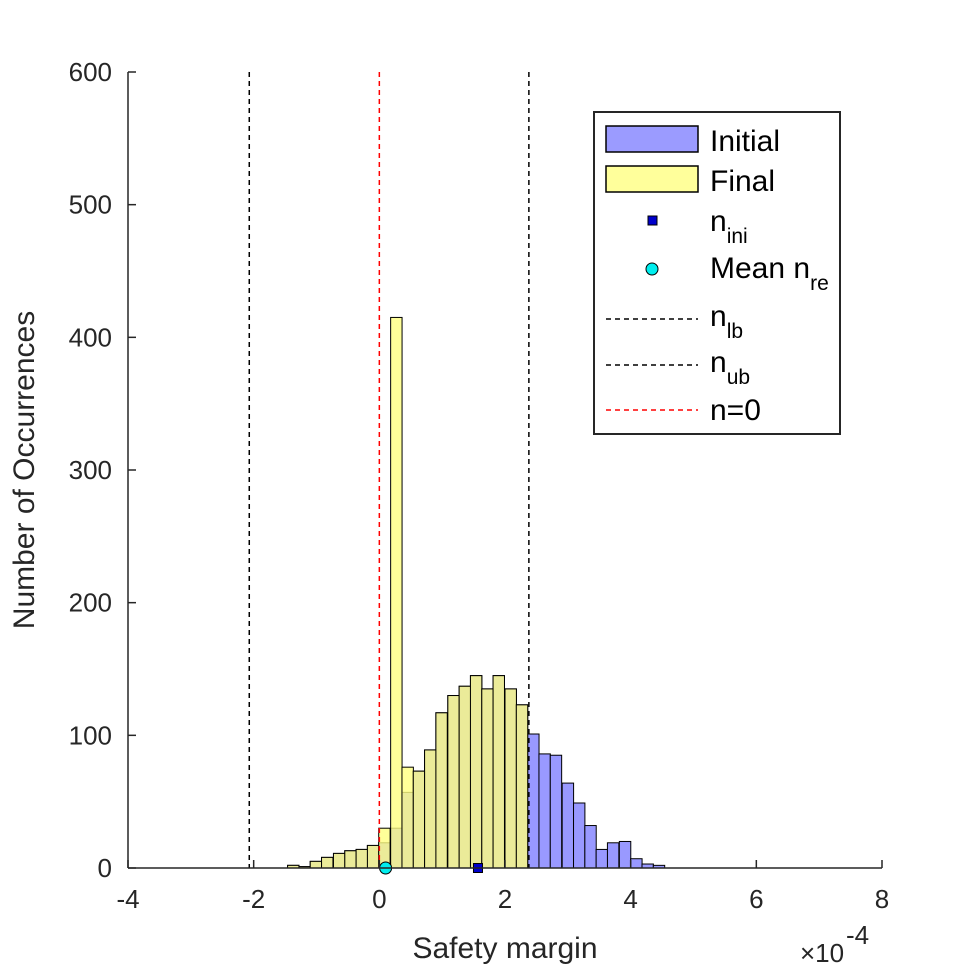 The width and height of the screenshot is (975, 975). Describe the element at coordinates (504, 948) in the screenshot. I see `x-axis-title: Safety margin` at that location.